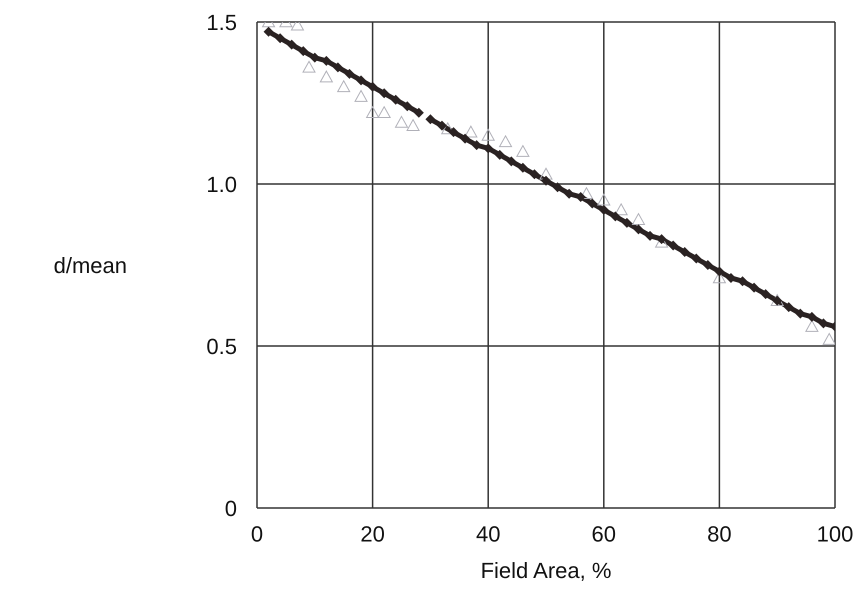 This screenshot has width=866, height=604. What do you see at coordinates (221, 22) in the screenshot?
I see `y-tick-label: 1.5` at bounding box center [221, 22].